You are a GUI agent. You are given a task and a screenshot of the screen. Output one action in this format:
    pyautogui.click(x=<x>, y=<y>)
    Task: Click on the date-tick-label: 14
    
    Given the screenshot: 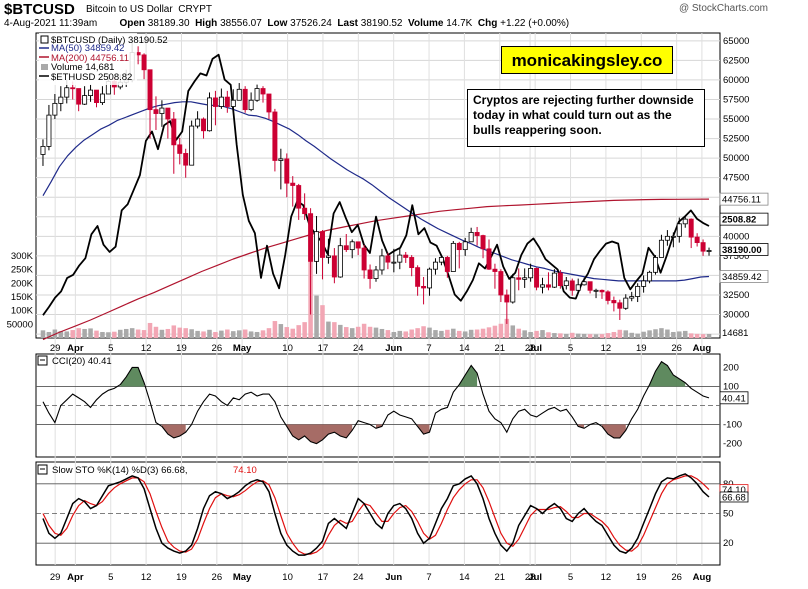 What is the action you would take?
    pyautogui.click(x=464, y=348)
    